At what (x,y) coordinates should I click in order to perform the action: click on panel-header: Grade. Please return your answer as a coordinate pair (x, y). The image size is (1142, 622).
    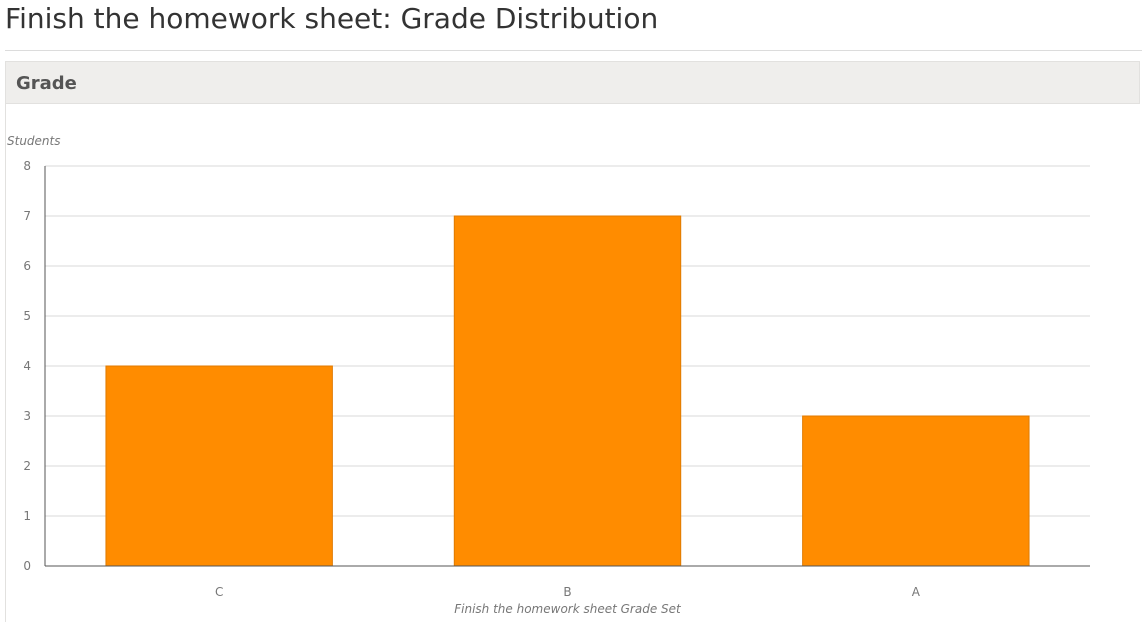
    Looking at the image, I should click on (572, 82).